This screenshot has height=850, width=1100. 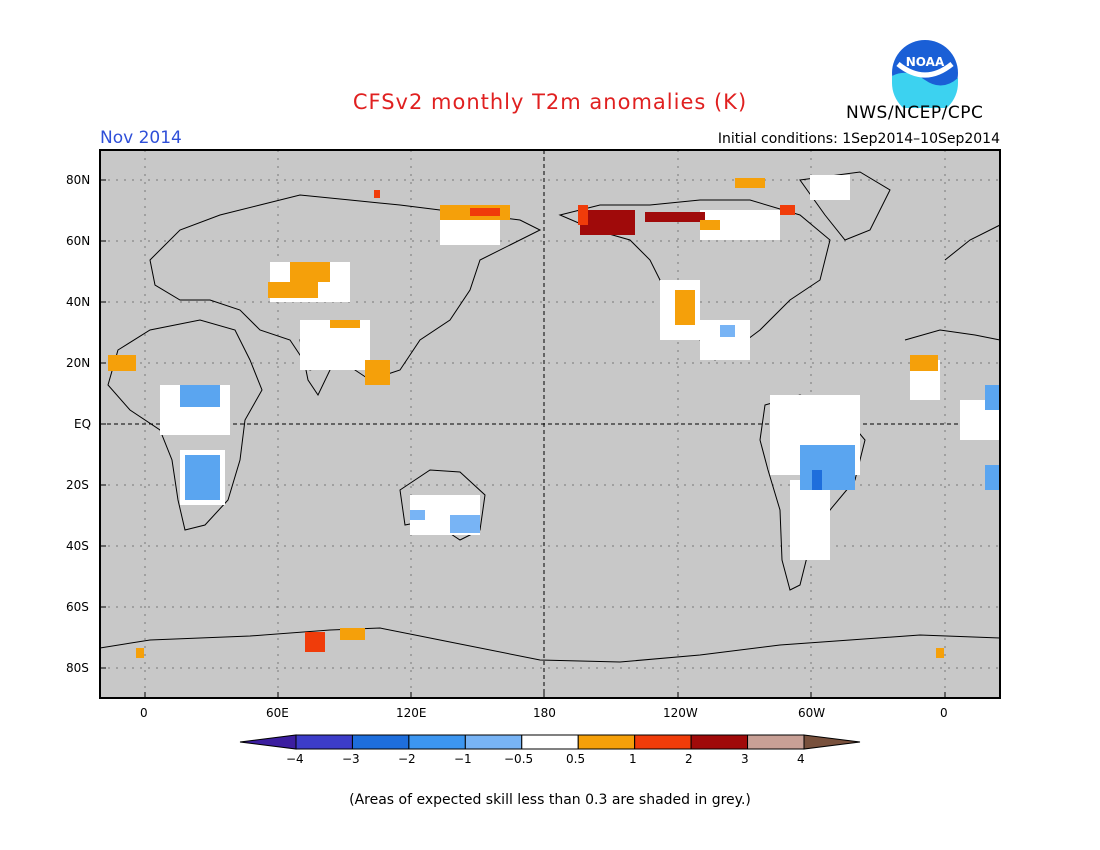 I want to click on colorbar-label: −2, so click(x=407, y=759).